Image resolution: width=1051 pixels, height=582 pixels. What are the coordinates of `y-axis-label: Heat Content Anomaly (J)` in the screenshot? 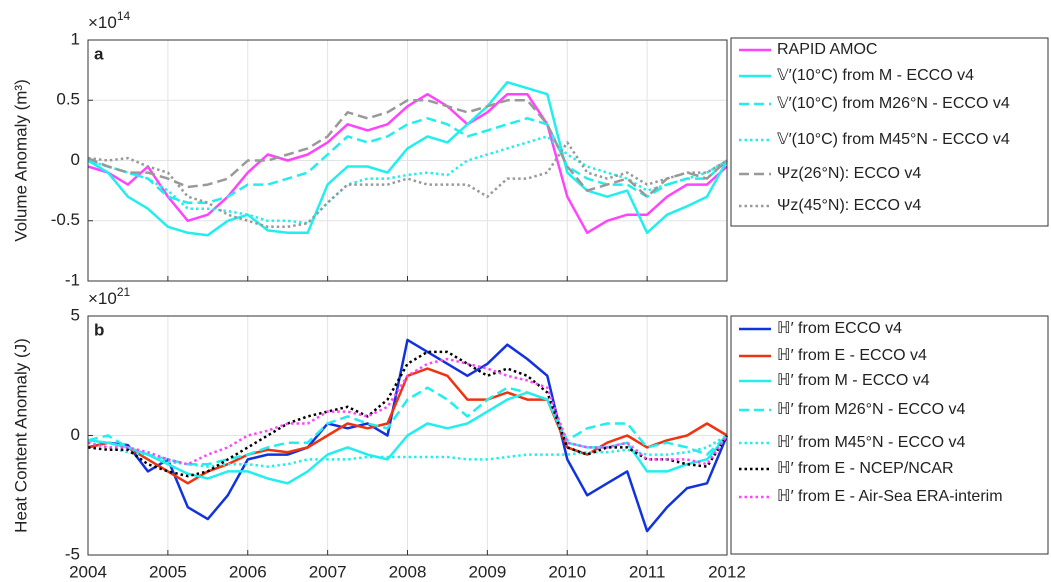 It's located at (20, 435).